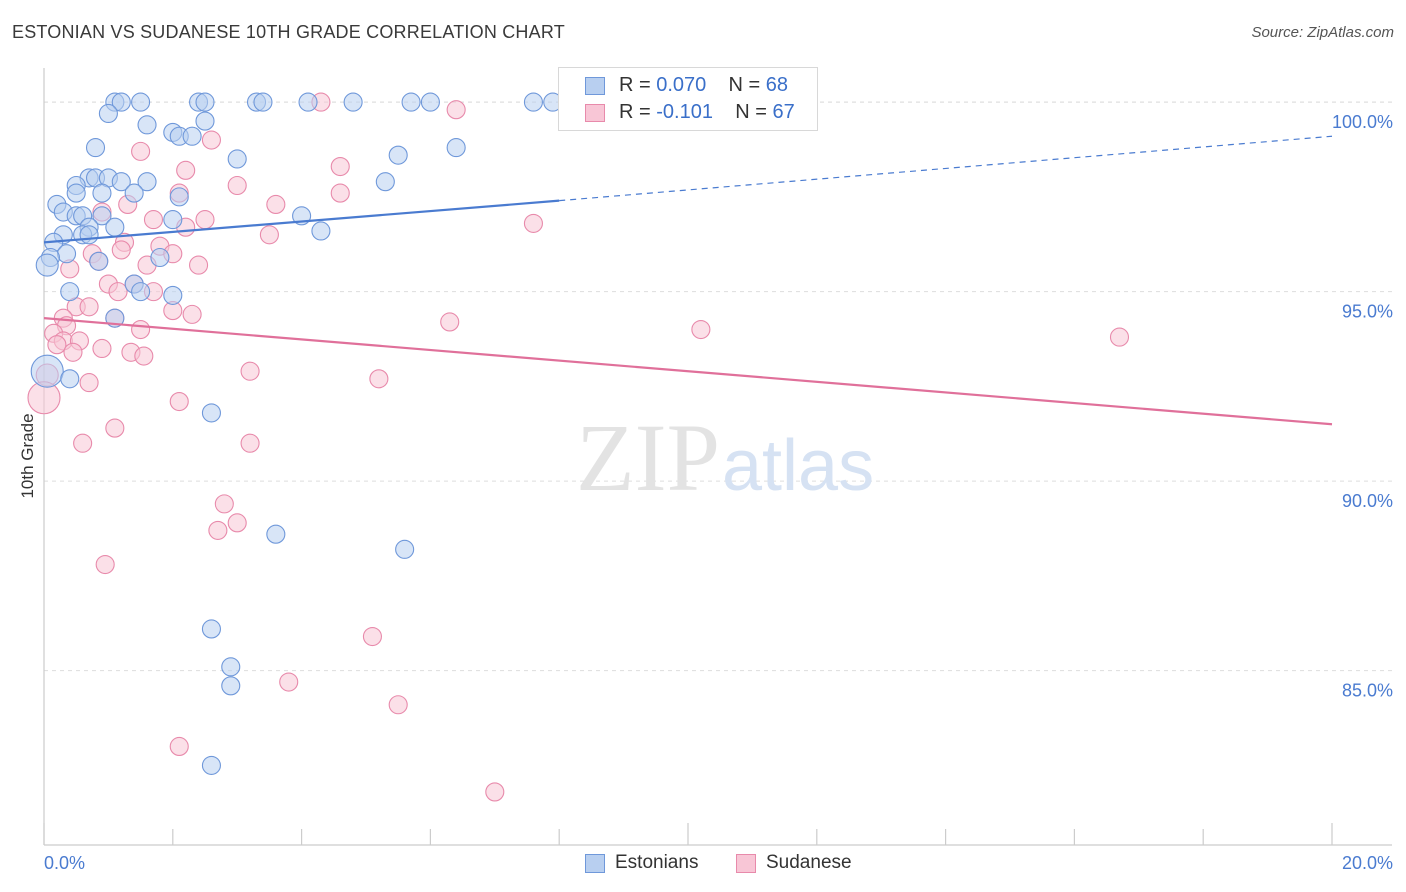  What do you see at coordinates (688, 371) in the screenshot?
I see `sudanese-trend-line` at bounding box center [688, 371].